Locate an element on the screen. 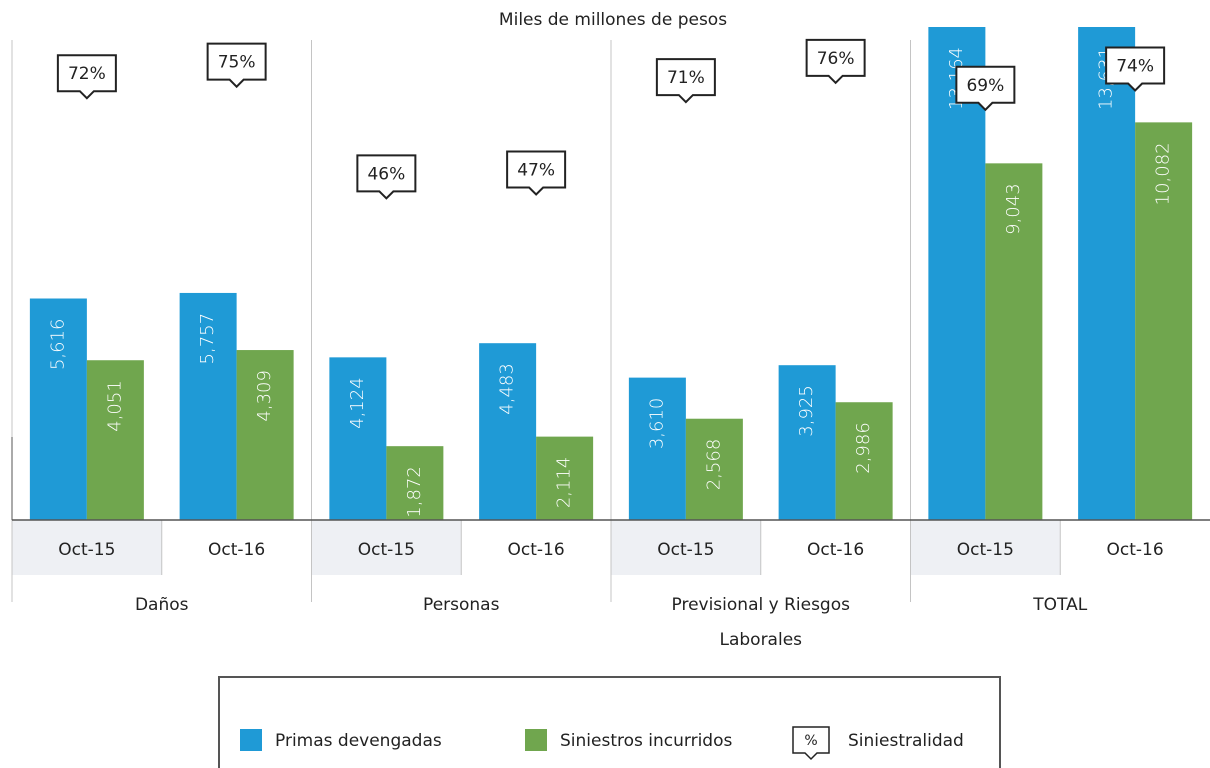  bar-value-label: 4,051 is located at coordinates (114, 406).